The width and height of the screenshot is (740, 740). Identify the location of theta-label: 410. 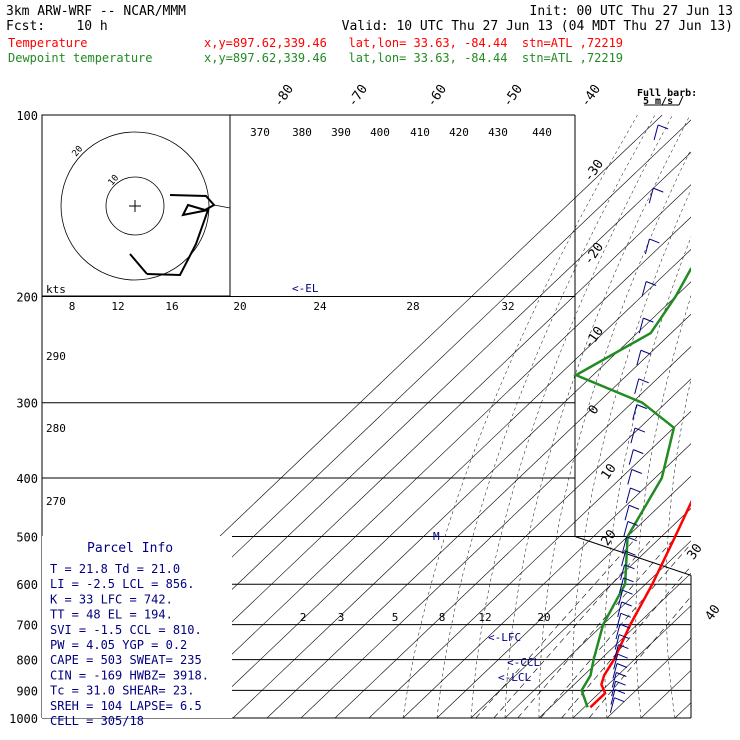
(420, 132).